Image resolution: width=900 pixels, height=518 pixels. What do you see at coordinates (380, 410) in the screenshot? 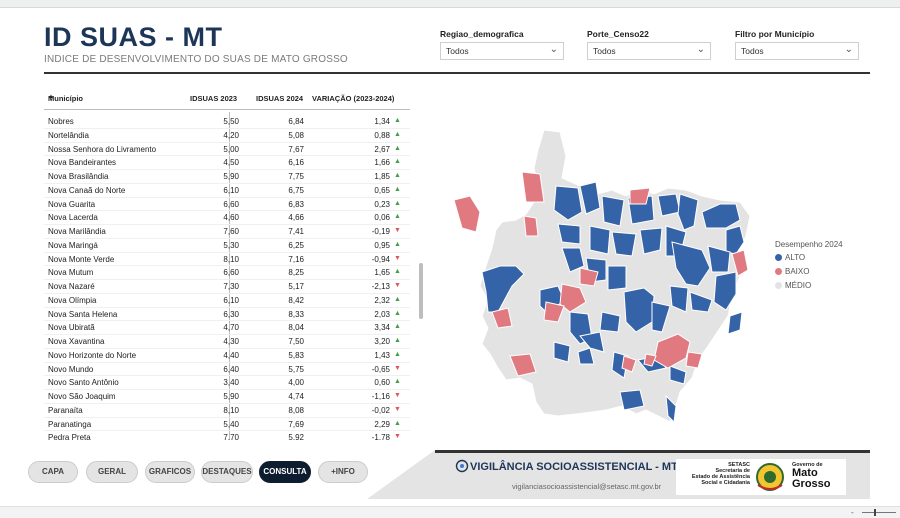
I see `cell-variacao: -0,02` at bounding box center [380, 410].